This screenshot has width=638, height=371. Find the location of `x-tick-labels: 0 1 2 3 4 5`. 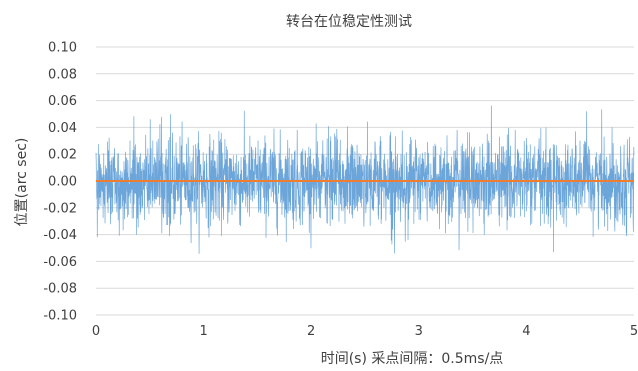

x-tick-labels: 0 1 2 3 4 5 is located at coordinates (365, 331).